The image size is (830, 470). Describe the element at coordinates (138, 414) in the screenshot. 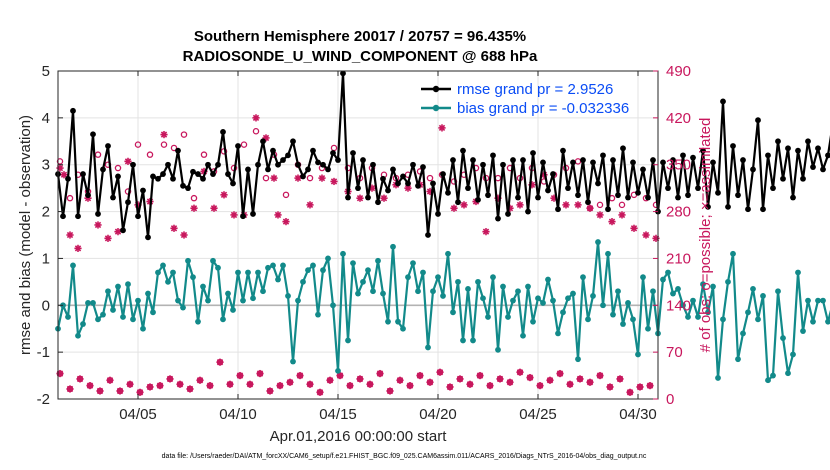

I see `x-tick-label: 04/05` at that location.